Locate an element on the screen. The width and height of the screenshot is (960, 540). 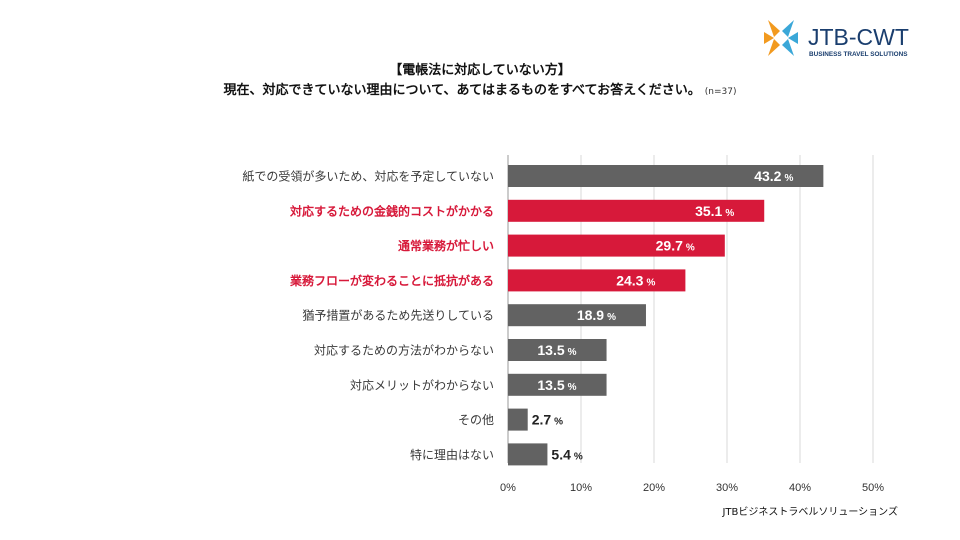
x-tick-label: 20% is located at coordinates (654, 488).